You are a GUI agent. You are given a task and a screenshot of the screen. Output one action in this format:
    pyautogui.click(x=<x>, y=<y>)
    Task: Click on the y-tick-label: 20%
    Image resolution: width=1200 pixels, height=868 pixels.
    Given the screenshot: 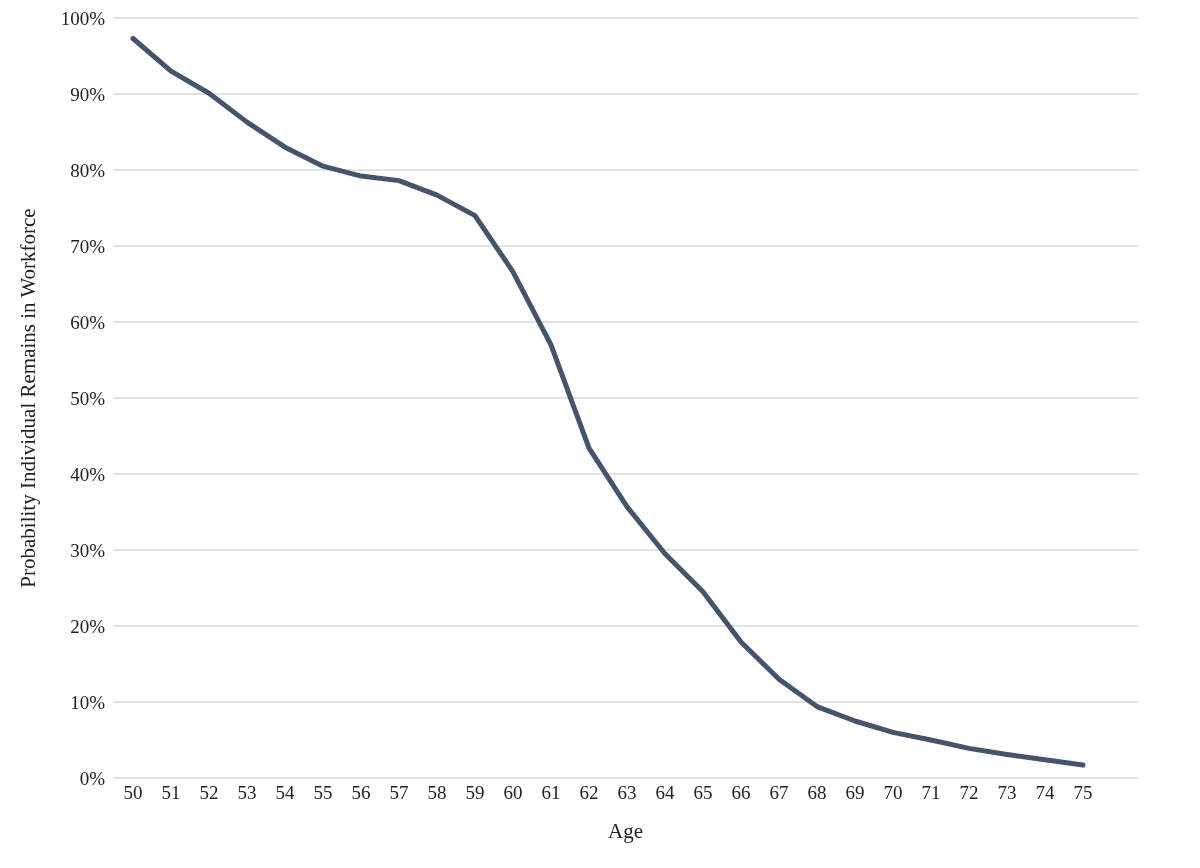 What is the action you would take?
    pyautogui.click(x=88, y=626)
    